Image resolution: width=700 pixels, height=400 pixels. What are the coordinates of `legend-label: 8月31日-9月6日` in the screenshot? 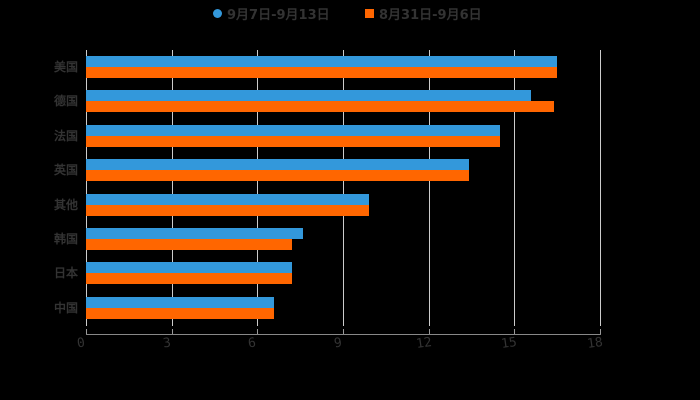 It's located at (430, 15).